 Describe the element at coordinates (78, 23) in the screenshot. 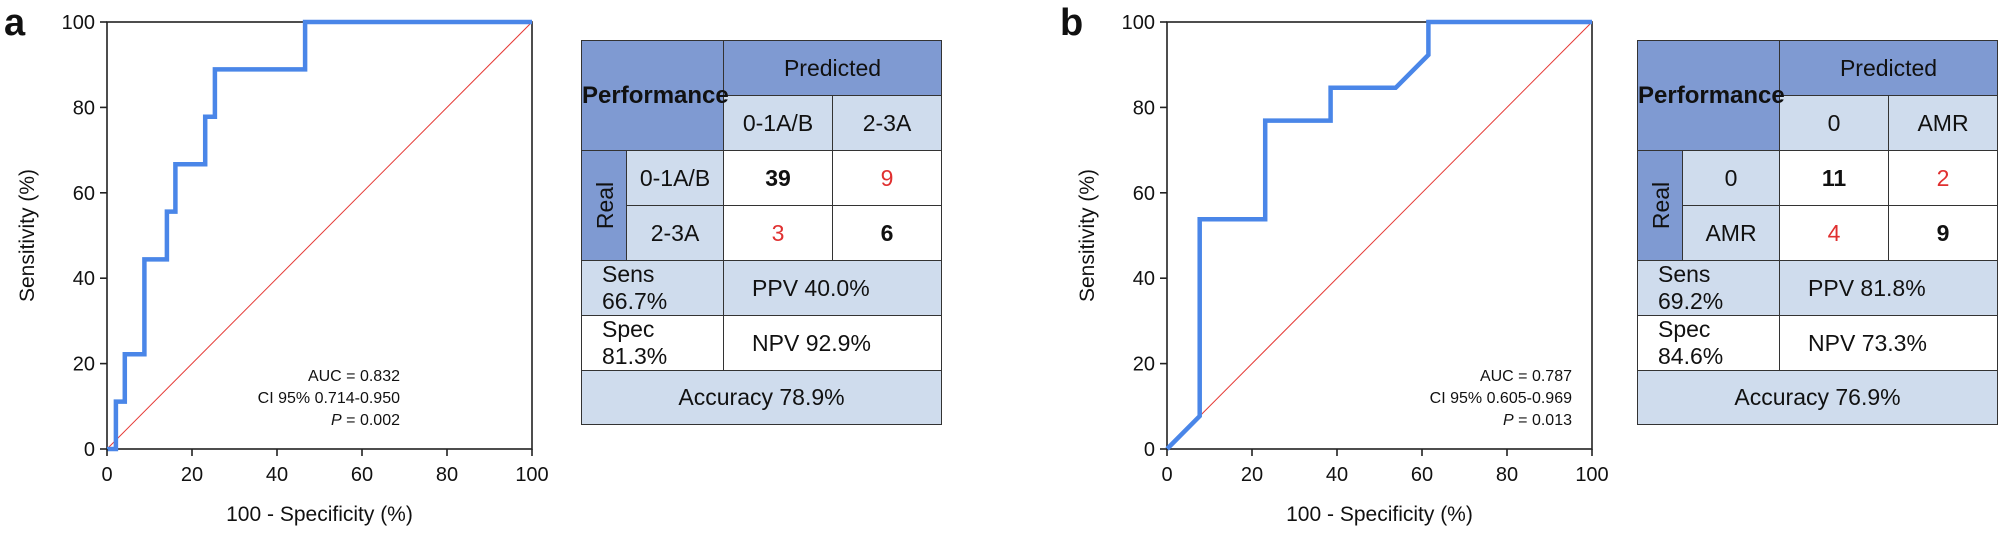

I see `y-tick-label-a: 100` at that location.